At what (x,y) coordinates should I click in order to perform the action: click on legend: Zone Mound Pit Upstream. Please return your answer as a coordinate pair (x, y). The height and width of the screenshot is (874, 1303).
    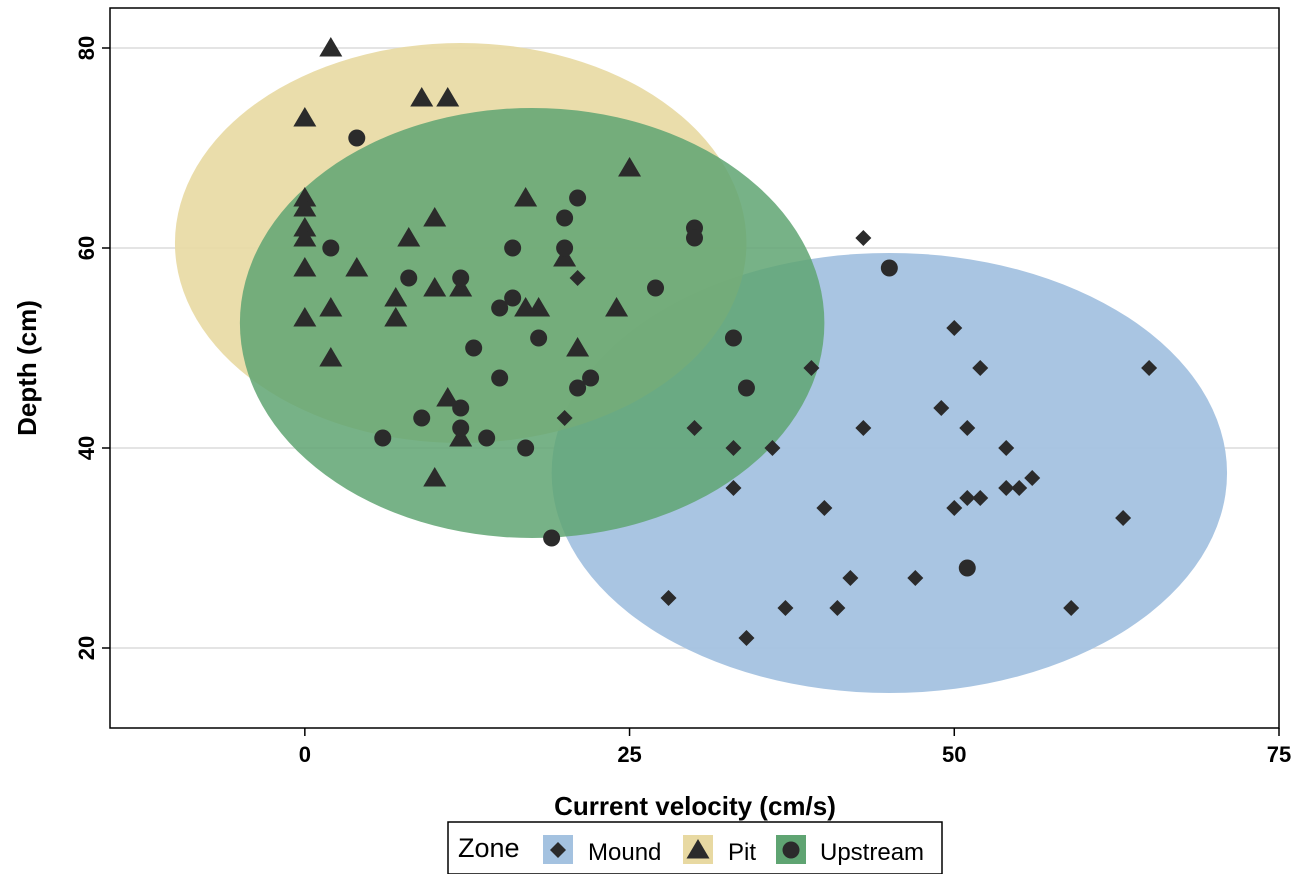
    Looking at the image, I should click on (695, 847).